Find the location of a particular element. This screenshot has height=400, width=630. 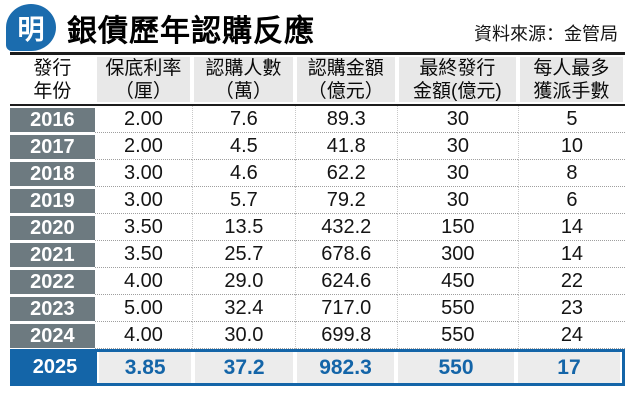

column-header-line2: （億元） is located at coordinates (345, 91).